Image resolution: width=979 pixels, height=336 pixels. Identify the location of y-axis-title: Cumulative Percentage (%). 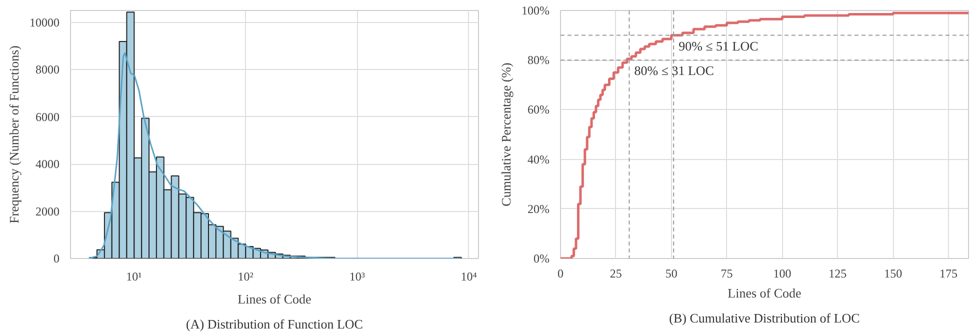
(506, 134).